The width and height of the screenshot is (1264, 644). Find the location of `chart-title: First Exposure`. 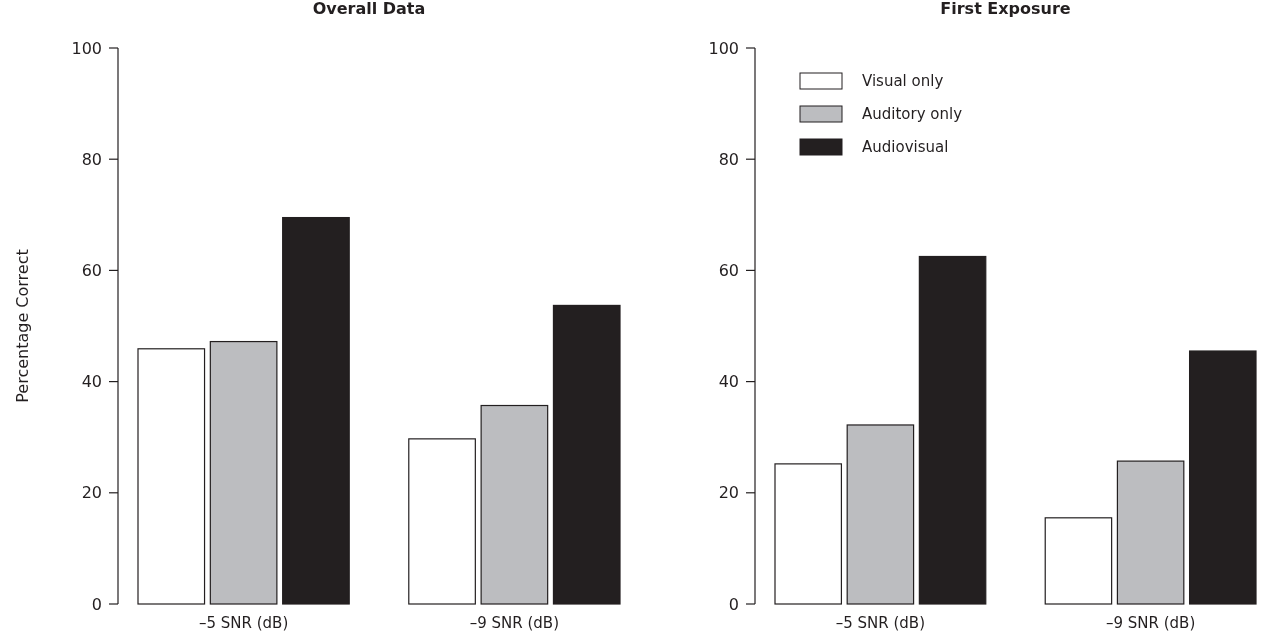

chart-title: First Exposure is located at coordinates (1005, 9).